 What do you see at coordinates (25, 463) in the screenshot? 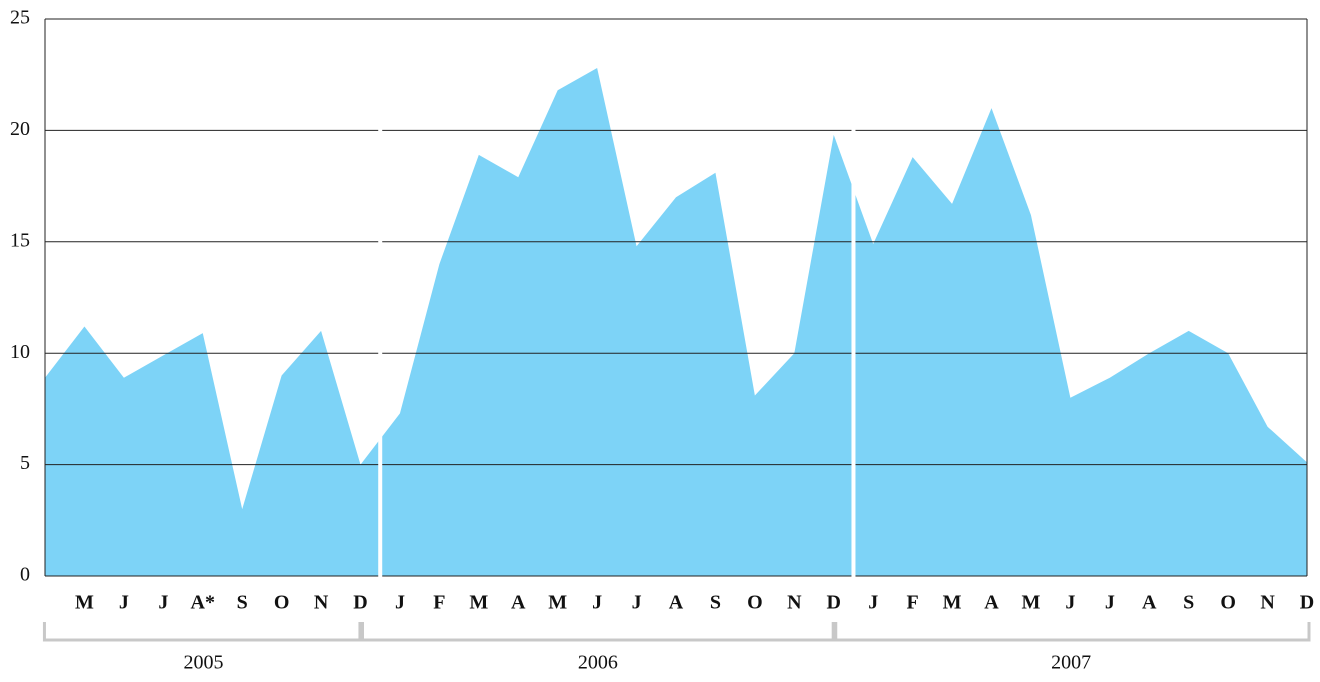
I see `y-tick-label: 5` at bounding box center [25, 463].